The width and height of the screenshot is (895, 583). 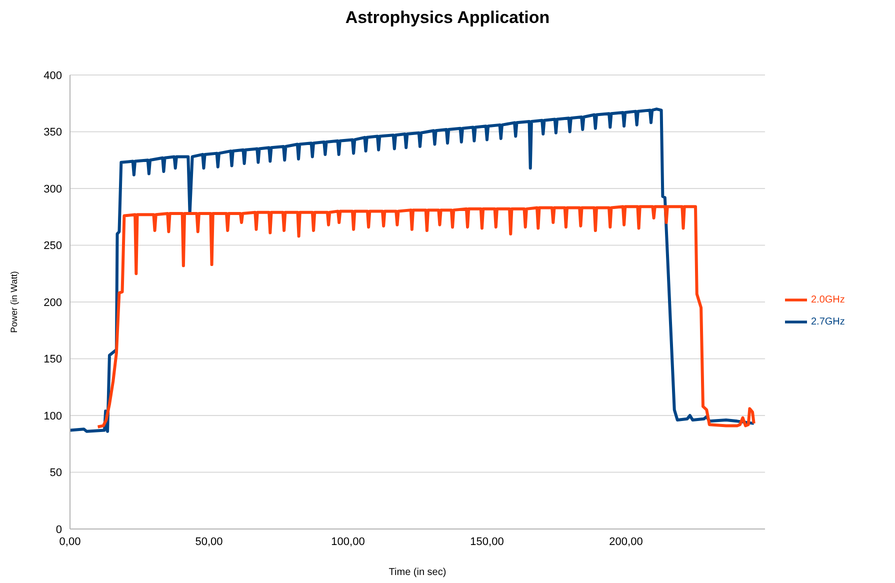 What do you see at coordinates (487, 542) in the screenshot?
I see `x-tick-label: 150,00` at bounding box center [487, 542].